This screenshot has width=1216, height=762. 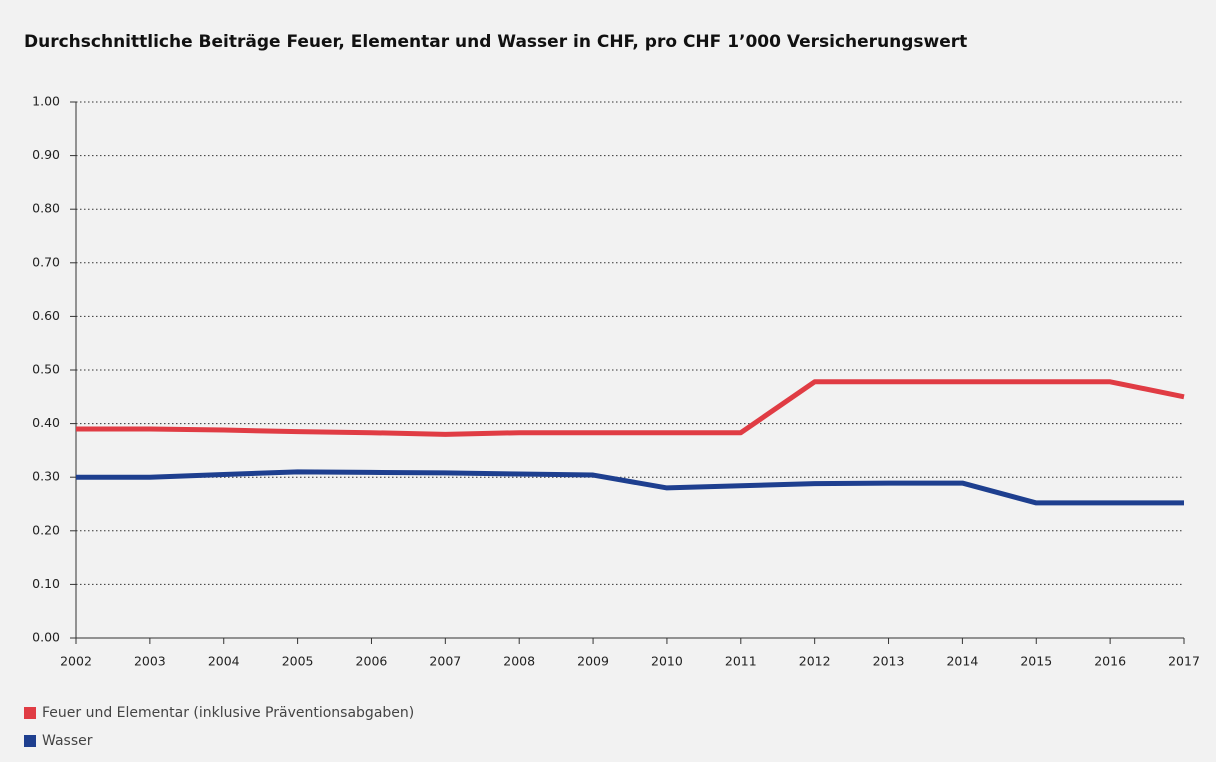 What do you see at coordinates (150, 661) in the screenshot?
I see `x-tick-label: 2003` at bounding box center [150, 661].